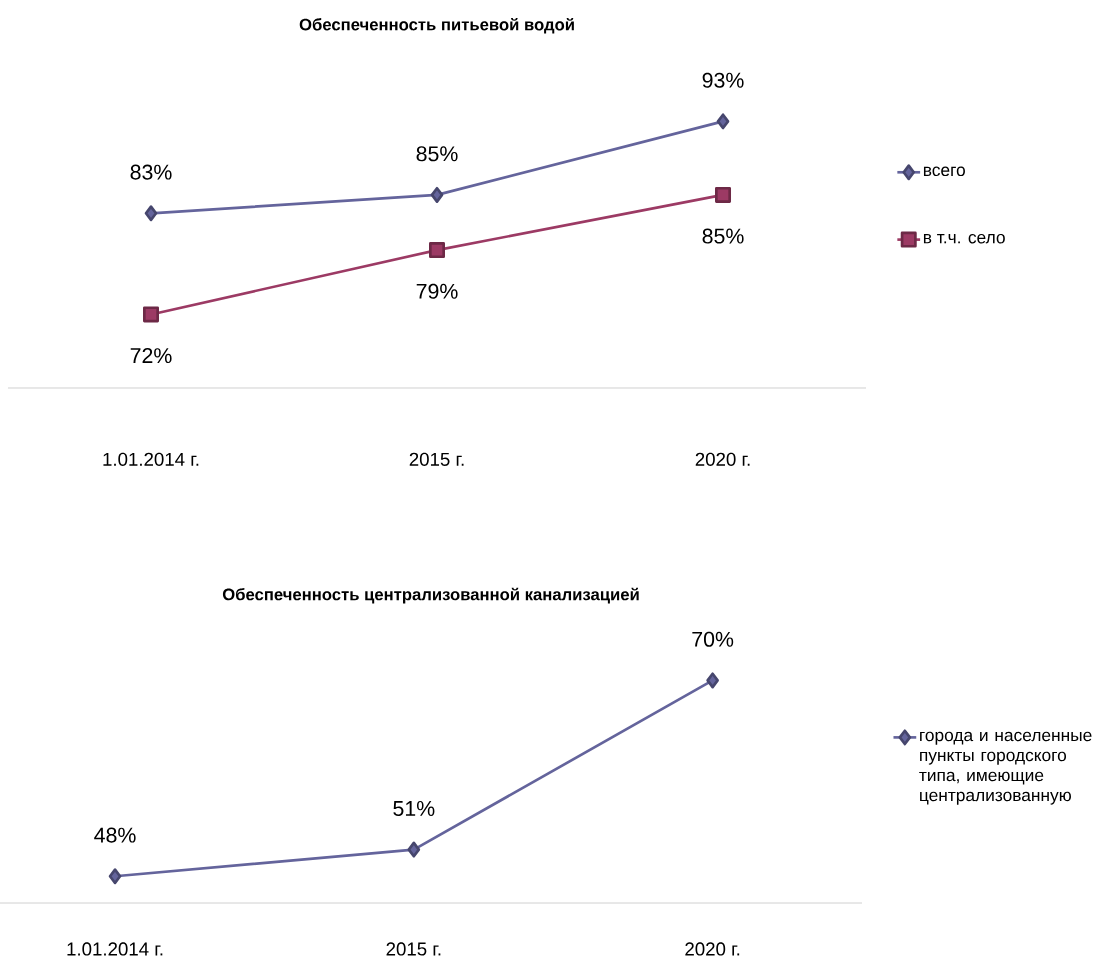 Image resolution: width=1102 pixels, height=963 pixels. I want to click on data-label: 79%, so click(437, 291).